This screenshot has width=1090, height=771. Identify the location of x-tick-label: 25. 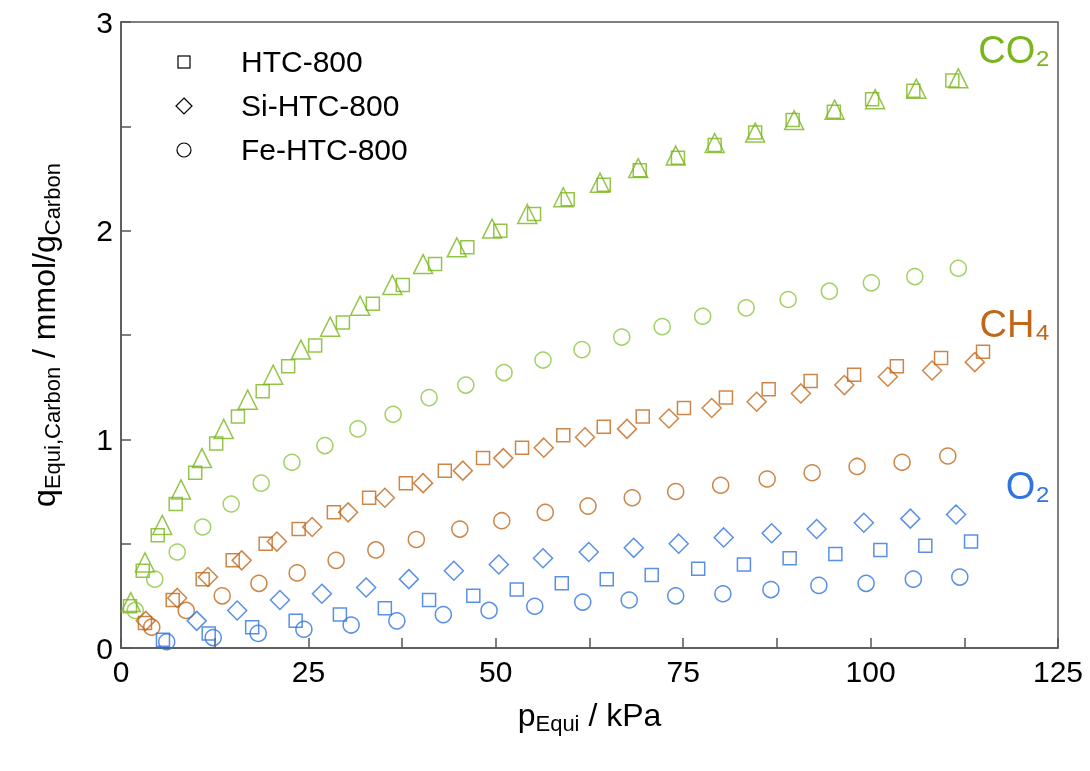
(308, 671).